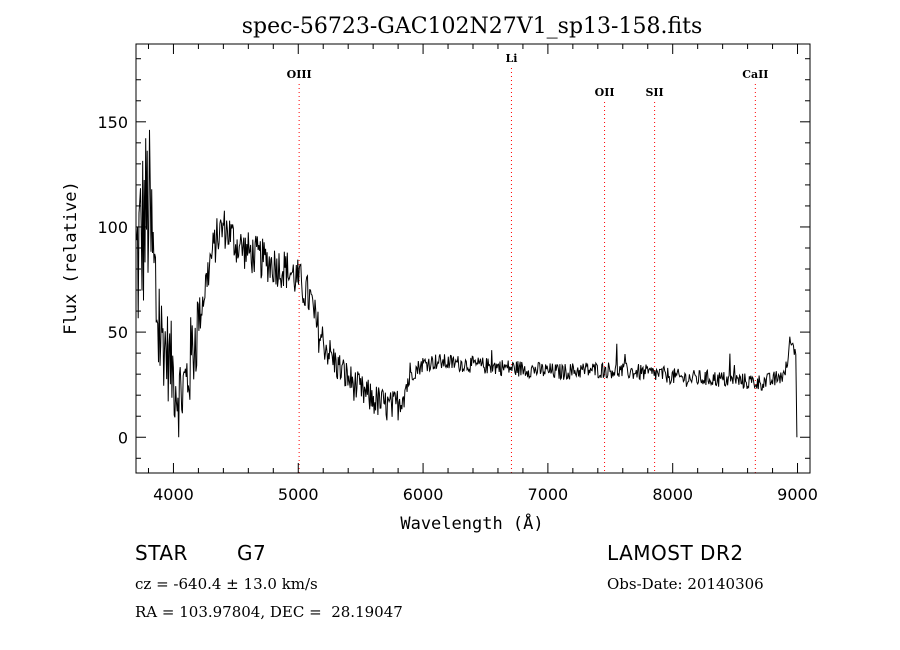  What do you see at coordinates (548, 494) in the screenshot?
I see `x-tick-label: 7000` at bounding box center [548, 494].